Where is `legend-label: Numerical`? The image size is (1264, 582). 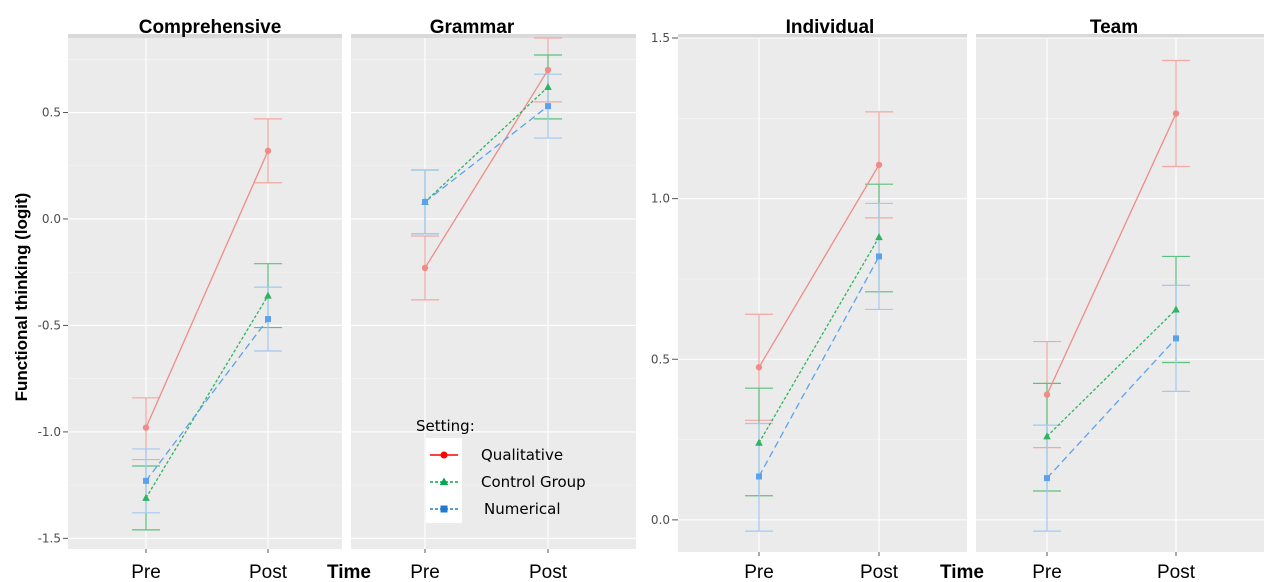 legend-label: Numerical is located at coordinates (522, 509).